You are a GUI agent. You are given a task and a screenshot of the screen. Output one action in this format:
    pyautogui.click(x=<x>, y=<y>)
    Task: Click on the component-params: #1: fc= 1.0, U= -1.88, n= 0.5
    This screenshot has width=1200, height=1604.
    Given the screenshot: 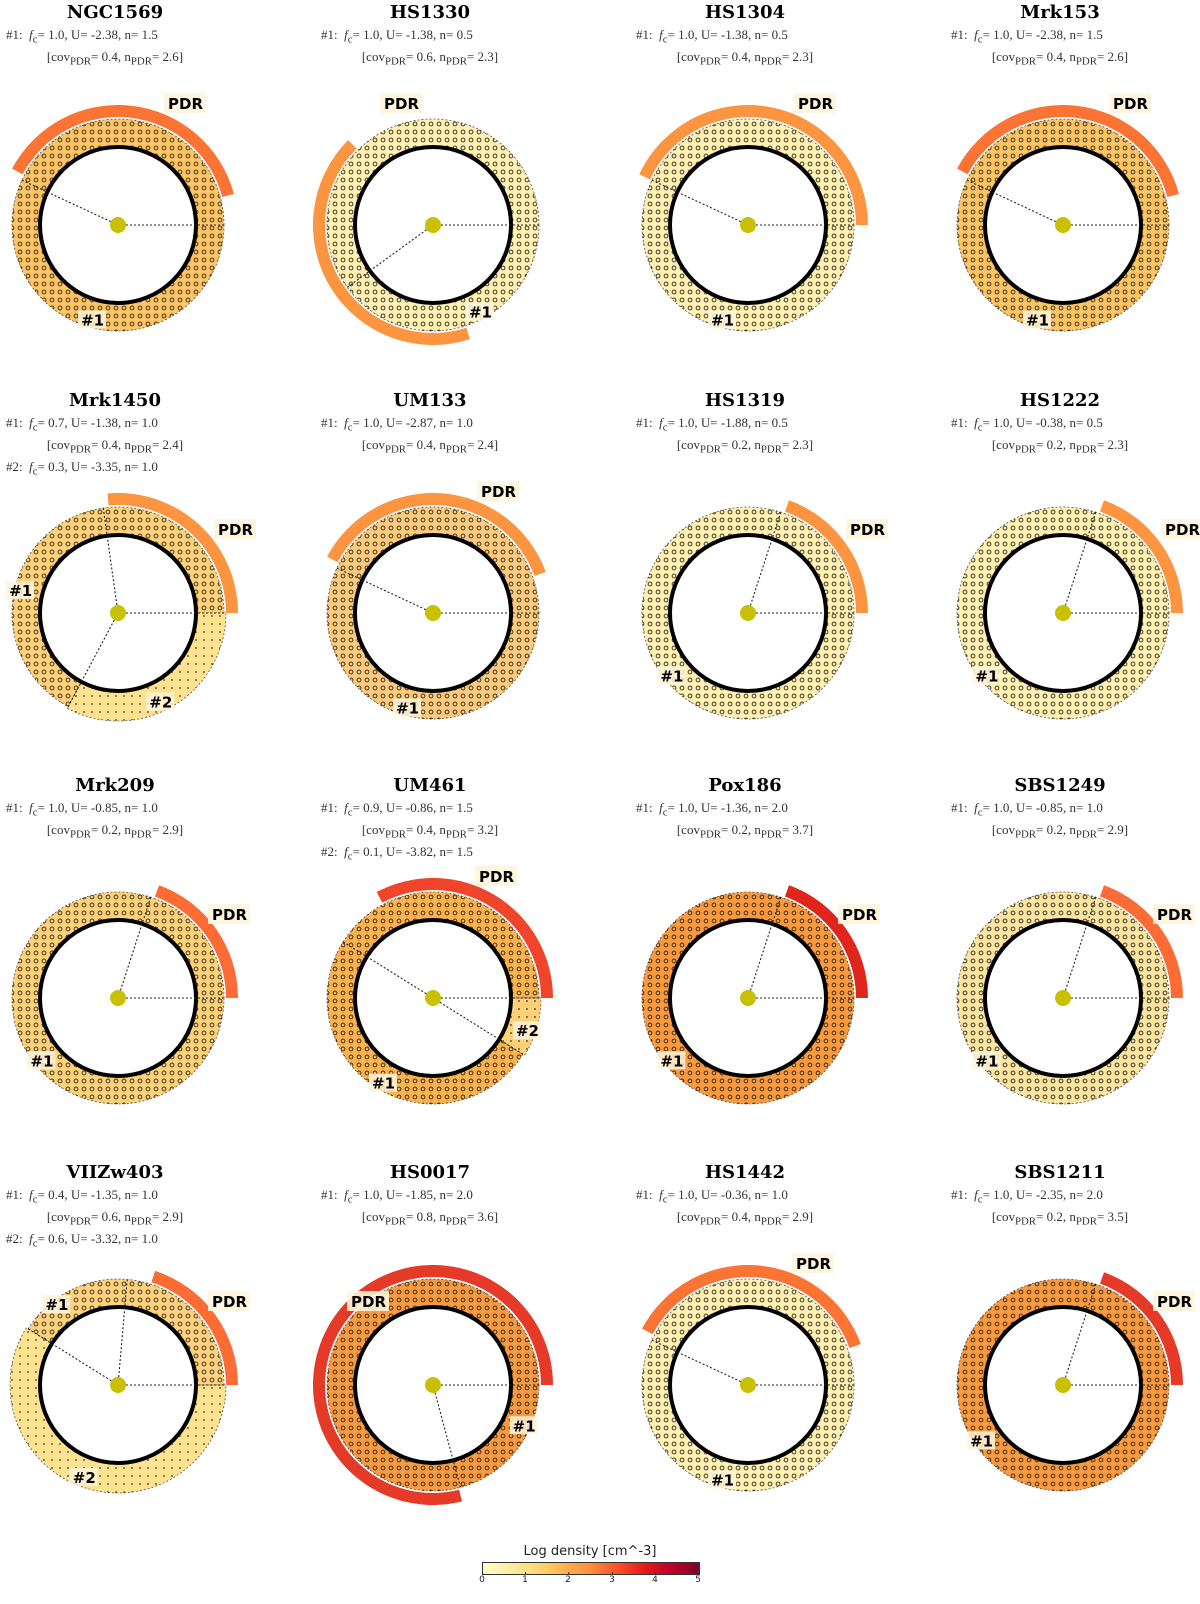 What is the action you would take?
    pyautogui.click(x=712, y=424)
    